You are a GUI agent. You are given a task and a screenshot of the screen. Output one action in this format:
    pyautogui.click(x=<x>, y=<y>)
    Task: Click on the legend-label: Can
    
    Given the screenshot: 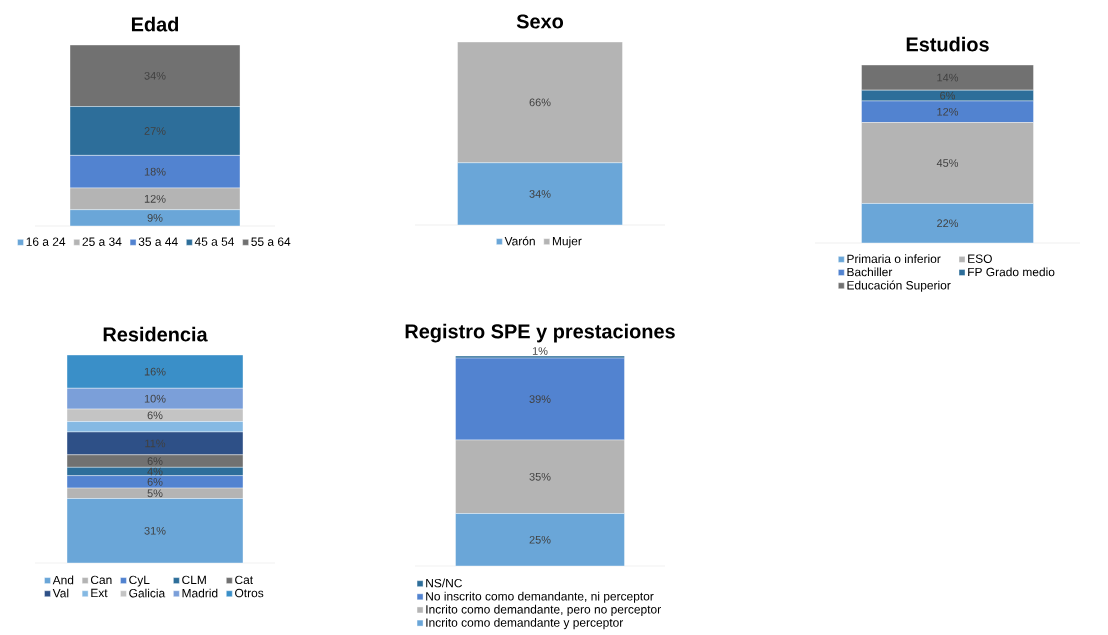 What is the action you would take?
    pyautogui.click(x=101, y=580)
    